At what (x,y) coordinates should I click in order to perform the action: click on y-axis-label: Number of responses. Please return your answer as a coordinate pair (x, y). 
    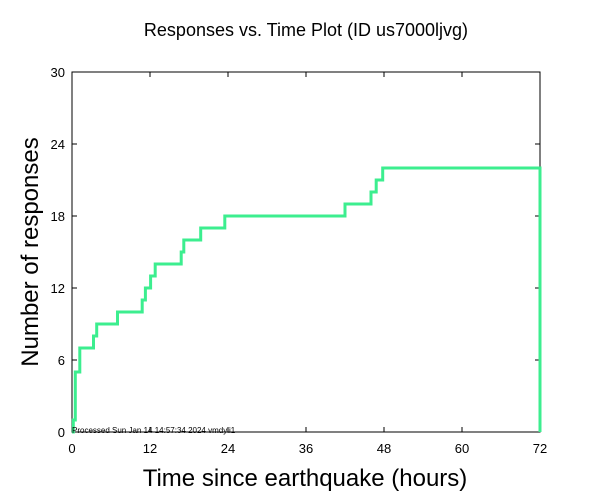
    Looking at the image, I should click on (30, 251).